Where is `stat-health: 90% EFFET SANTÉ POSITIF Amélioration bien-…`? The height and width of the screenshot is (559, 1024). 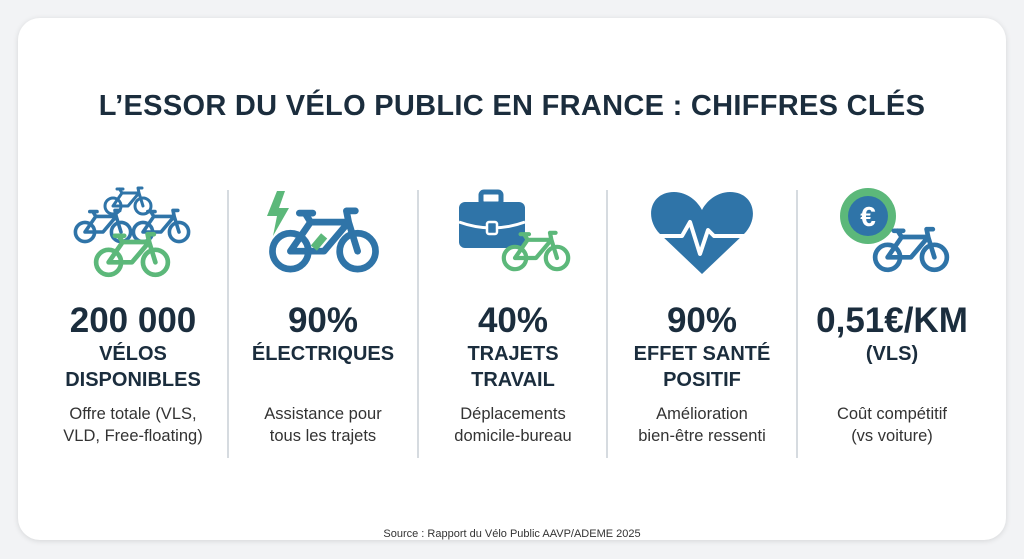
stat-health: 90% EFFET SANTÉ POSITIF Amélioration bien-… is located at coordinates (702, 315).